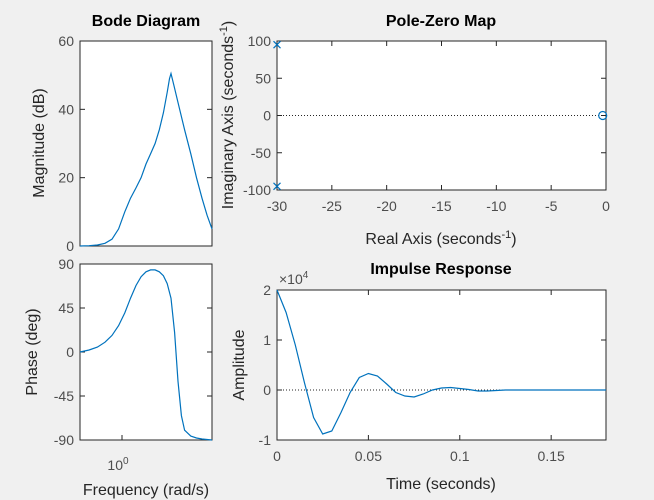 Image resolution: width=654 pixels, height=500 pixels. Describe the element at coordinates (294, 278) in the screenshot. I see `impulse-y-multiplier: ×10⁴` at that location.